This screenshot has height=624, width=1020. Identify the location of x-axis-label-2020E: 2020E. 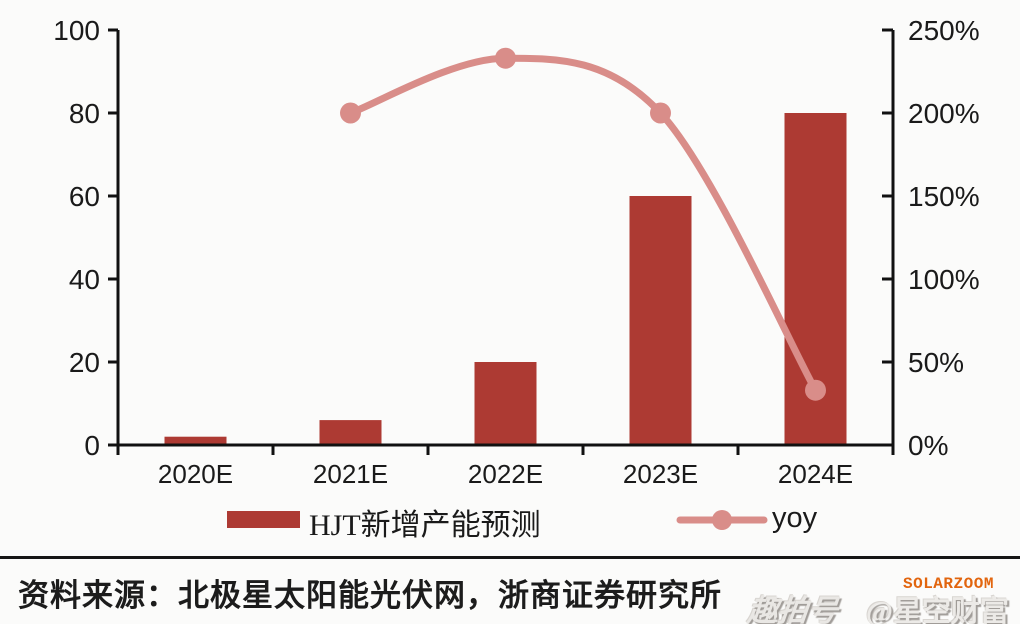
(195, 474).